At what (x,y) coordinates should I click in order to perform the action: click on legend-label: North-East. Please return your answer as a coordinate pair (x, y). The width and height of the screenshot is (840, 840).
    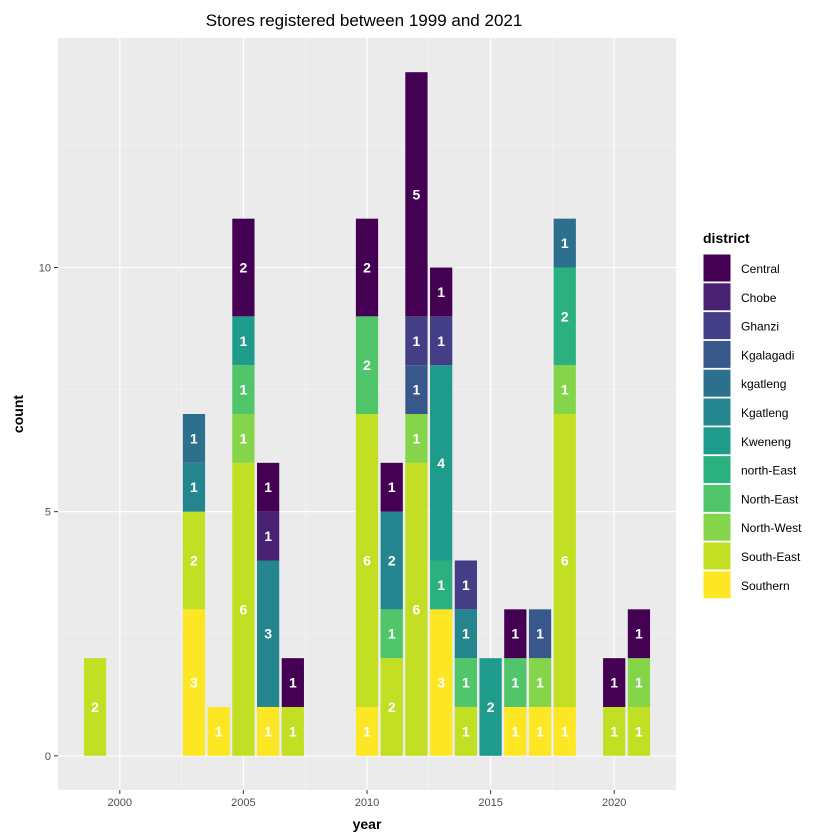
    Looking at the image, I should click on (770, 499).